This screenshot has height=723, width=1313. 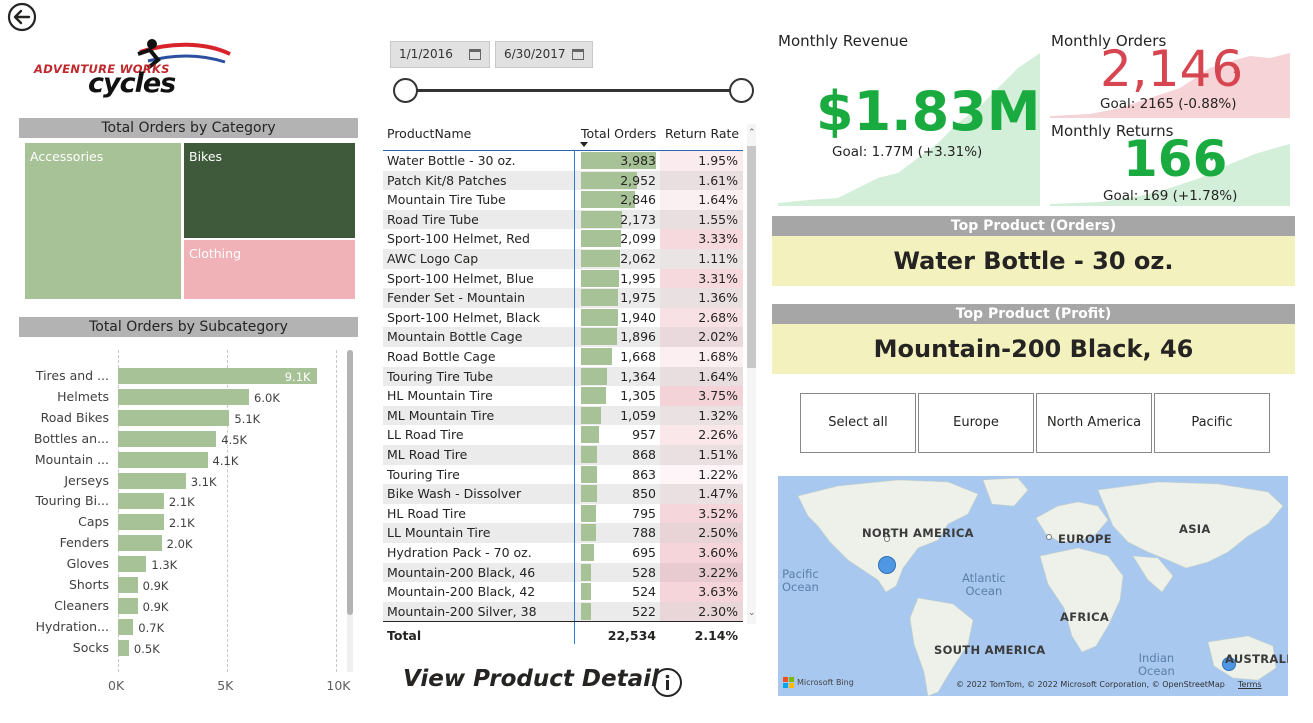 What do you see at coordinates (1229, 664) in the screenshot?
I see `map-bubble-pacific` at bounding box center [1229, 664].